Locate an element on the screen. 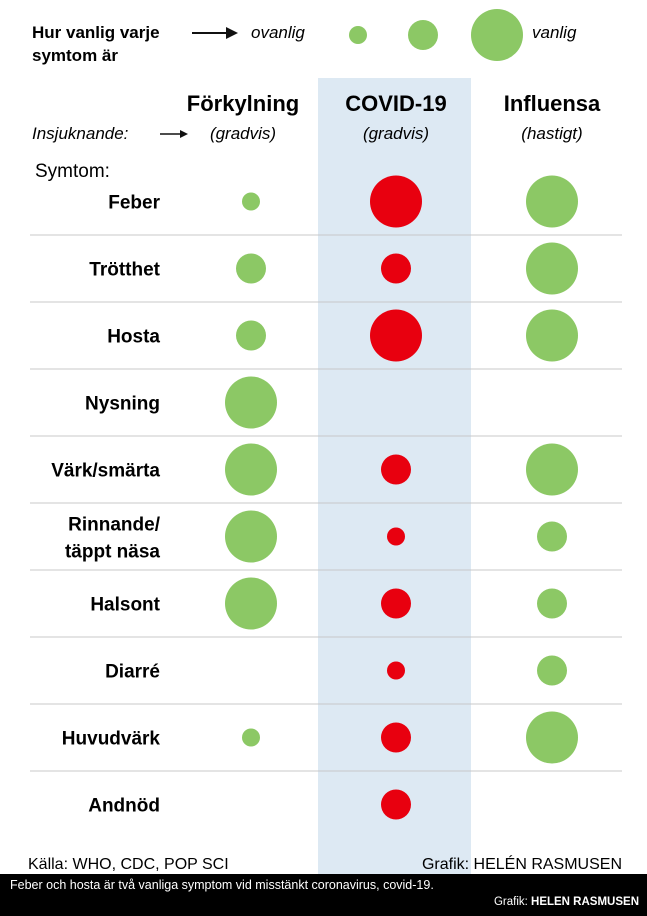  dot-rinnande-tappt-nasa-influensa is located at coordinates (552, 536).